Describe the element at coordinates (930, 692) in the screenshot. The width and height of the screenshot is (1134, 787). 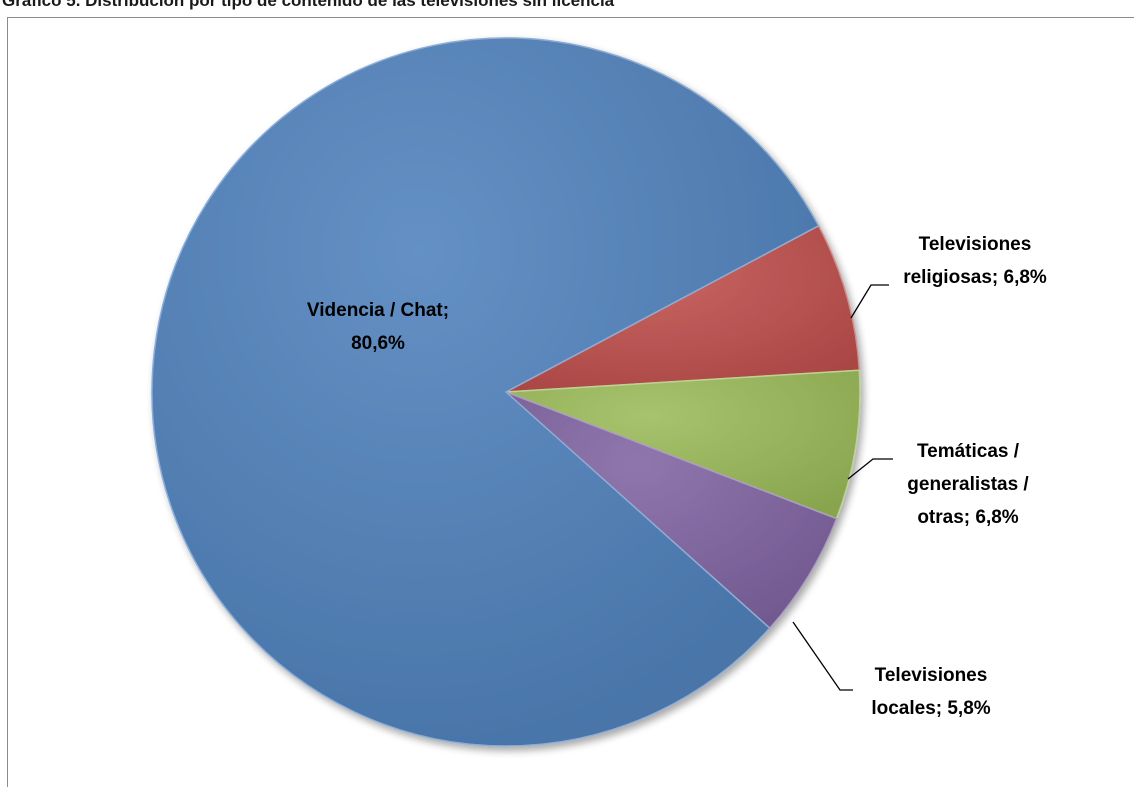
I see `slice-label-2: Televisiones locales; 5,8%` at that location.